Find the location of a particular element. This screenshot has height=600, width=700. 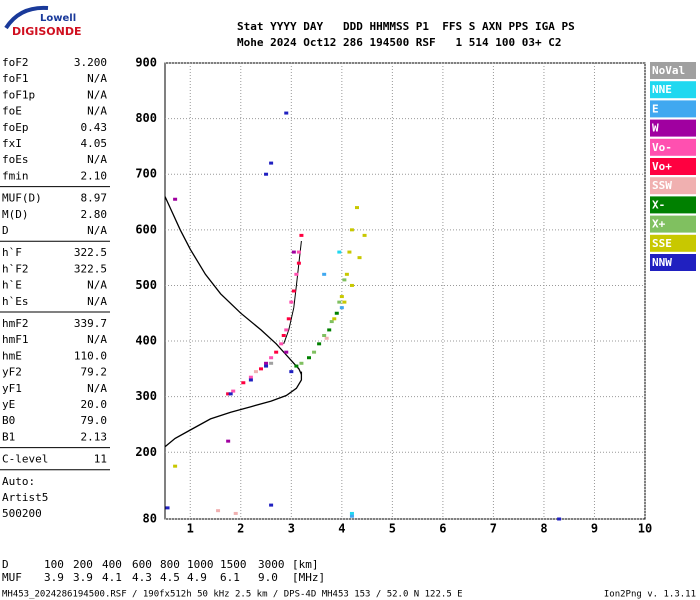

x-tick-label: 5 is located at coordinates (392, 529).